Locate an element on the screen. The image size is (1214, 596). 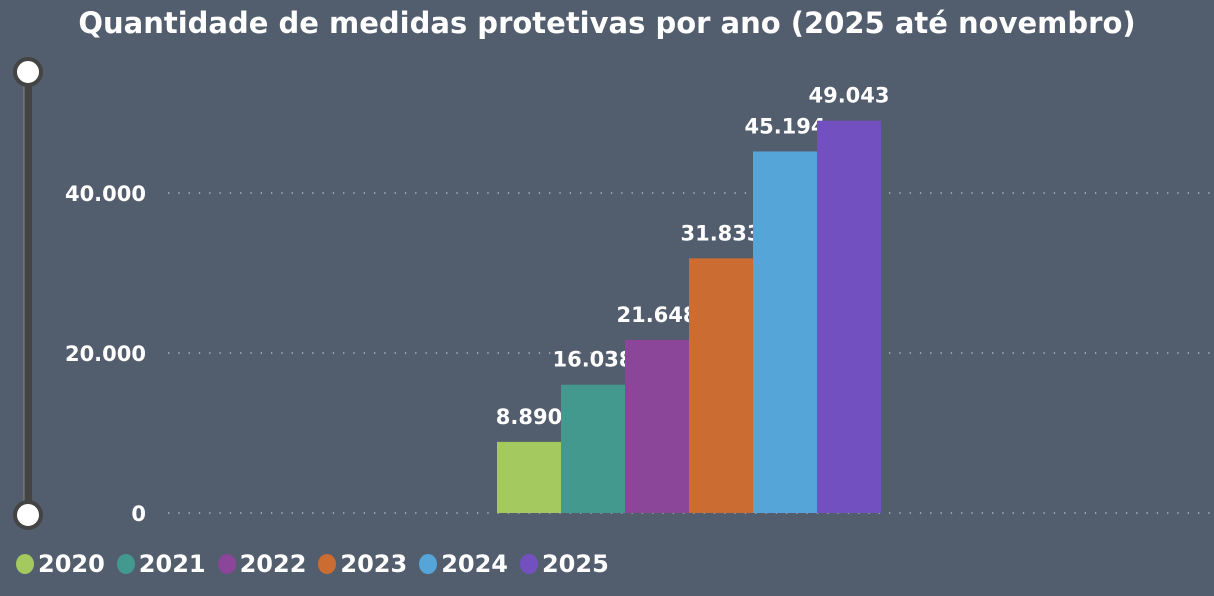
legend-item-2023: 2023 is located at coordinates (362, 564).